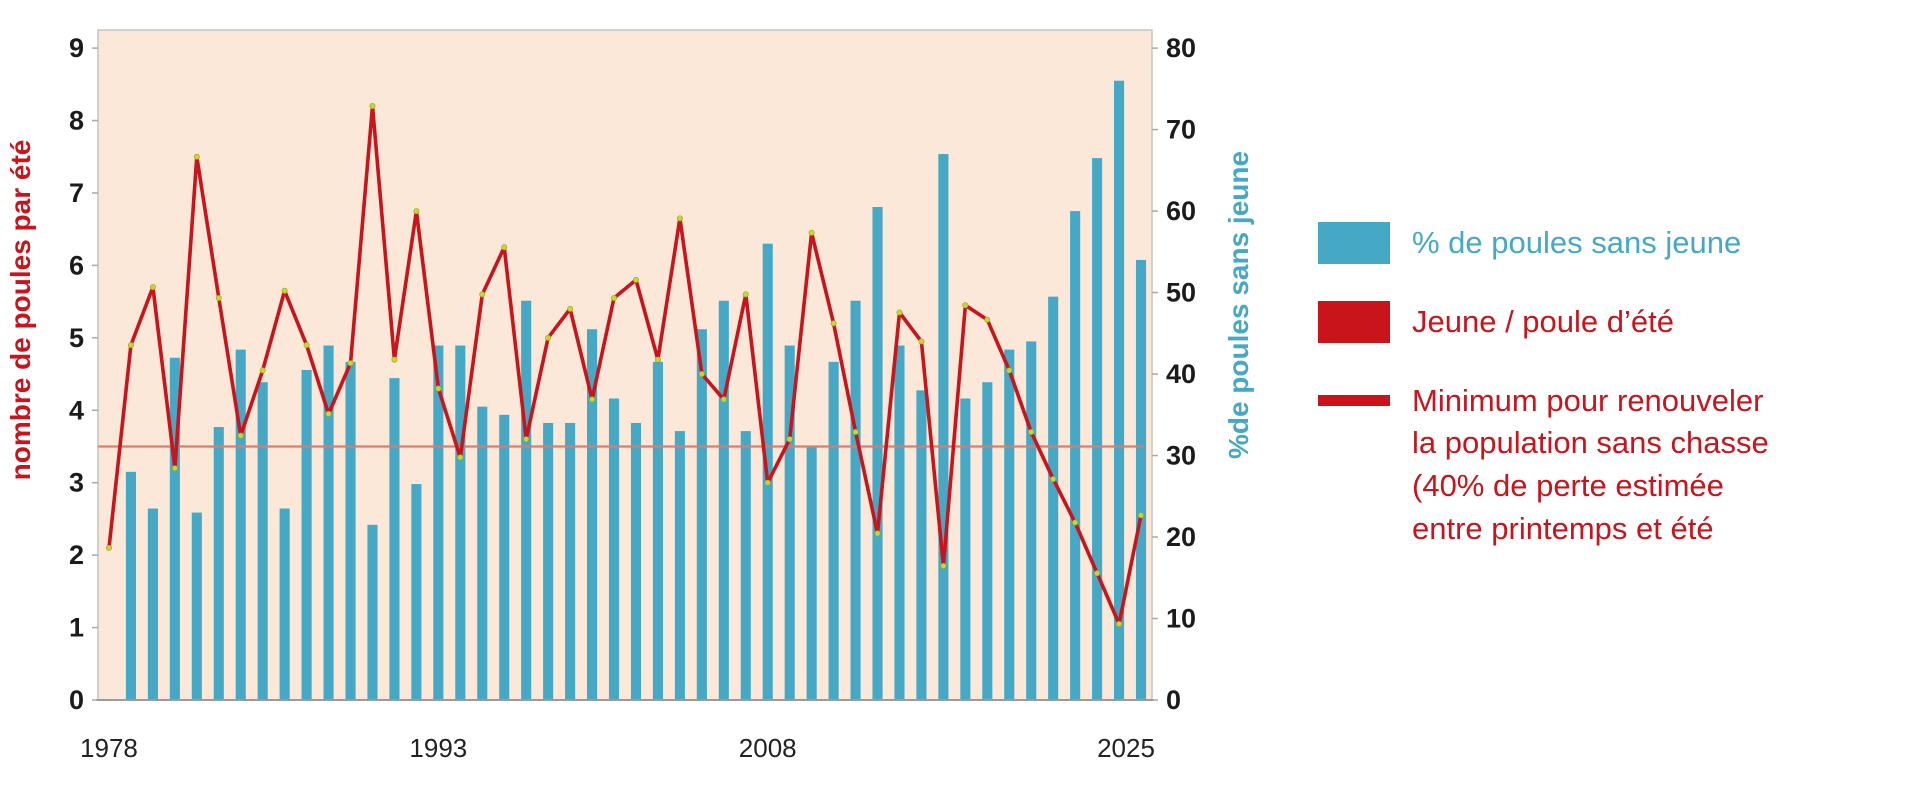  What do you see at coordinates (570, 561) in the screenshot?
I see `bar-1999` at bounding box center [570, 561].